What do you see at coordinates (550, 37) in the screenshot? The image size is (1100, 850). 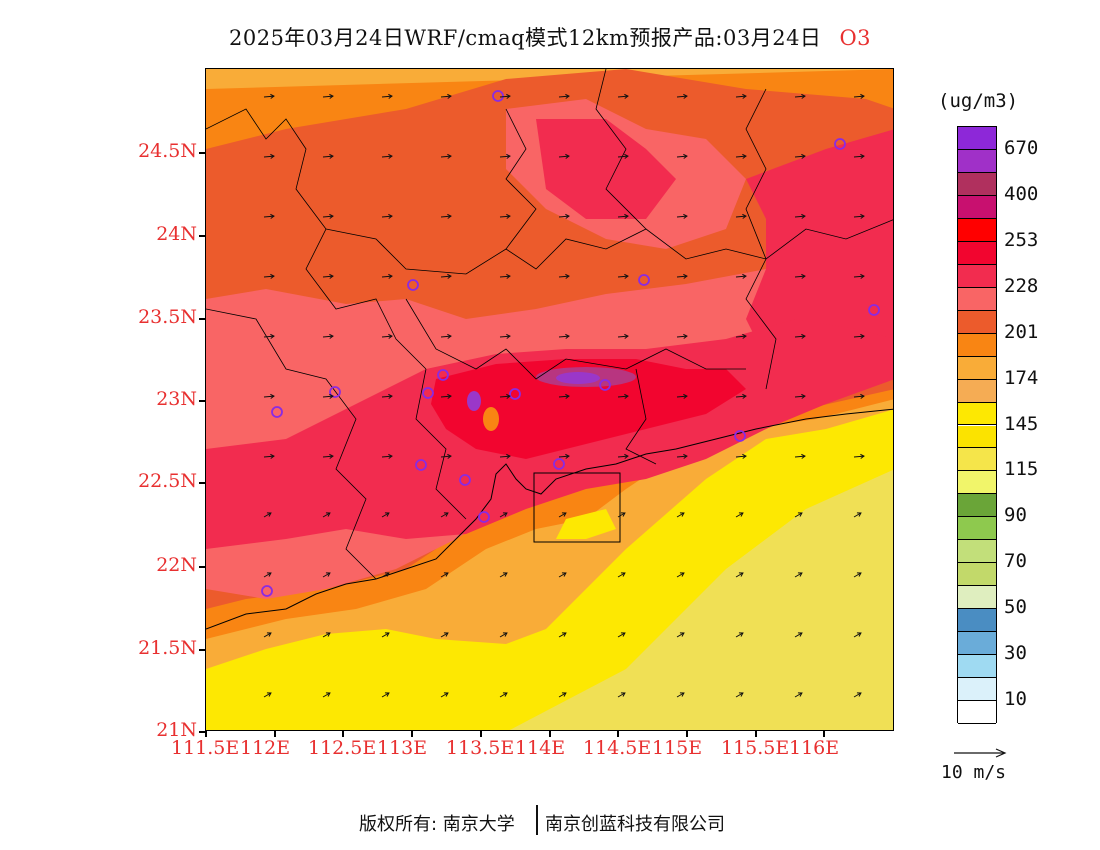 I see `map-title: 2025年03月24日WRF/cmaq模式12km预报产品:03月24日 O3` at bounding box center [550, 37].